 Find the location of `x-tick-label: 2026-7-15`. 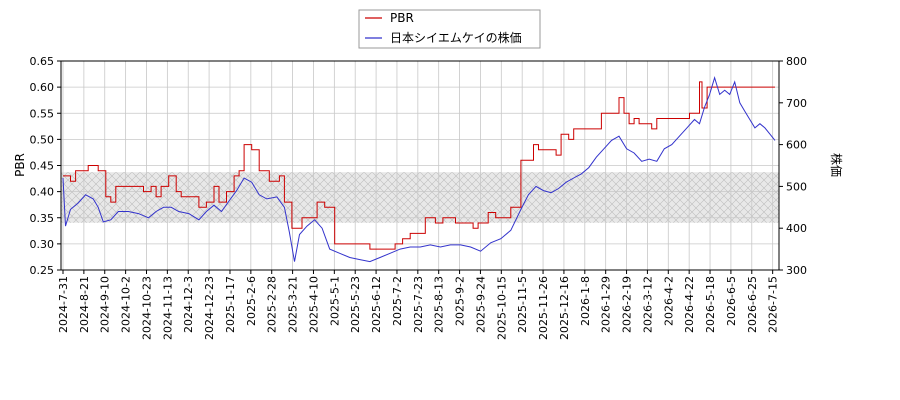

x-tick-label: 2026-7-15 is located at coordinates (773, 304).